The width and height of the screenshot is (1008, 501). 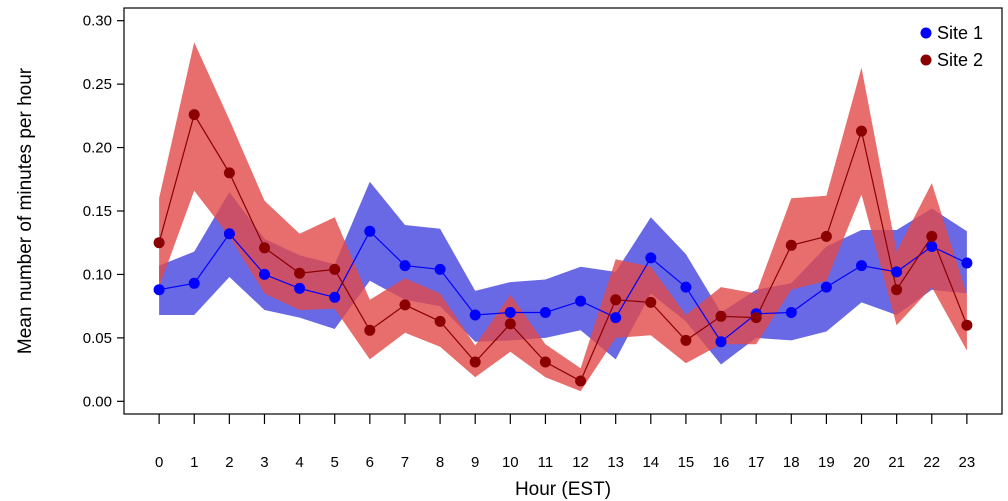 What do you see at coordinates (194, 462) in the screenshot?
I see `x-tick-label: 1` at bounding box center [194, 462].